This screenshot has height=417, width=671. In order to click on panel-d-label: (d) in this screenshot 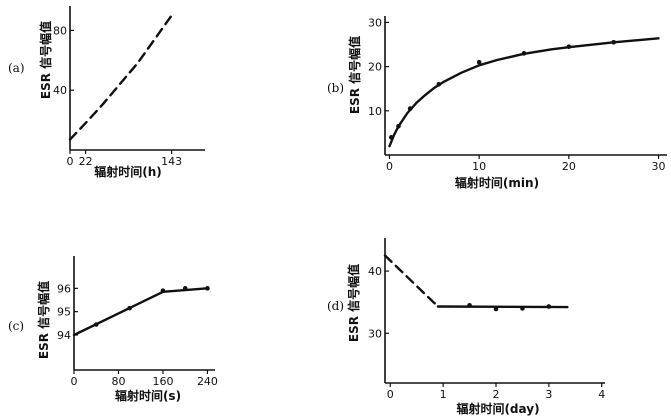, I will do `click(335, 306)`.